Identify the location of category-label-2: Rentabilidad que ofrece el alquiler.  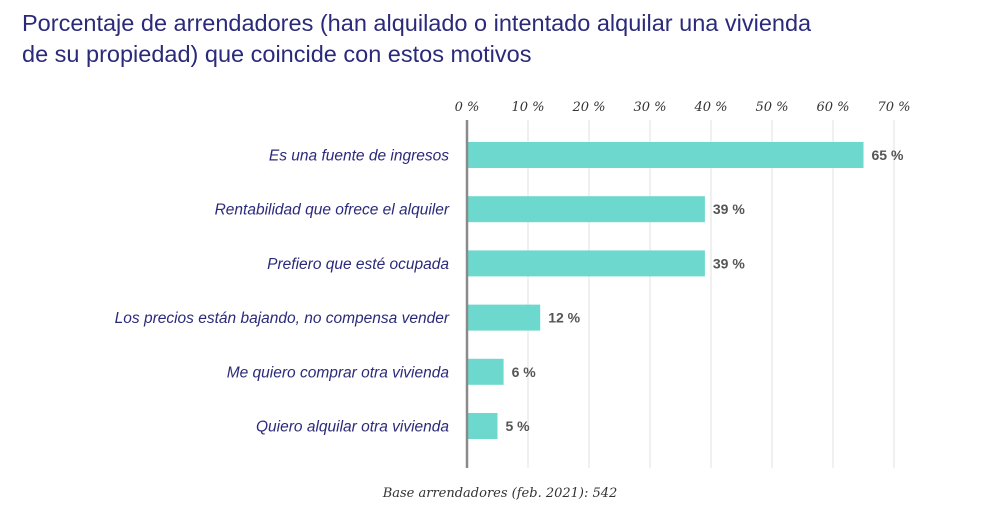
(332, 210).